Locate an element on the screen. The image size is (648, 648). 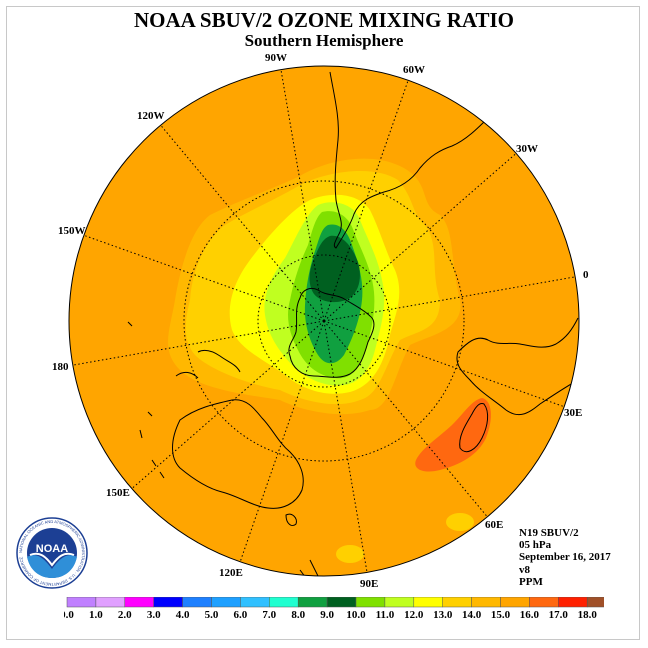
colorbar-tick-label: 12.0 is located at coordinates (414, 615).